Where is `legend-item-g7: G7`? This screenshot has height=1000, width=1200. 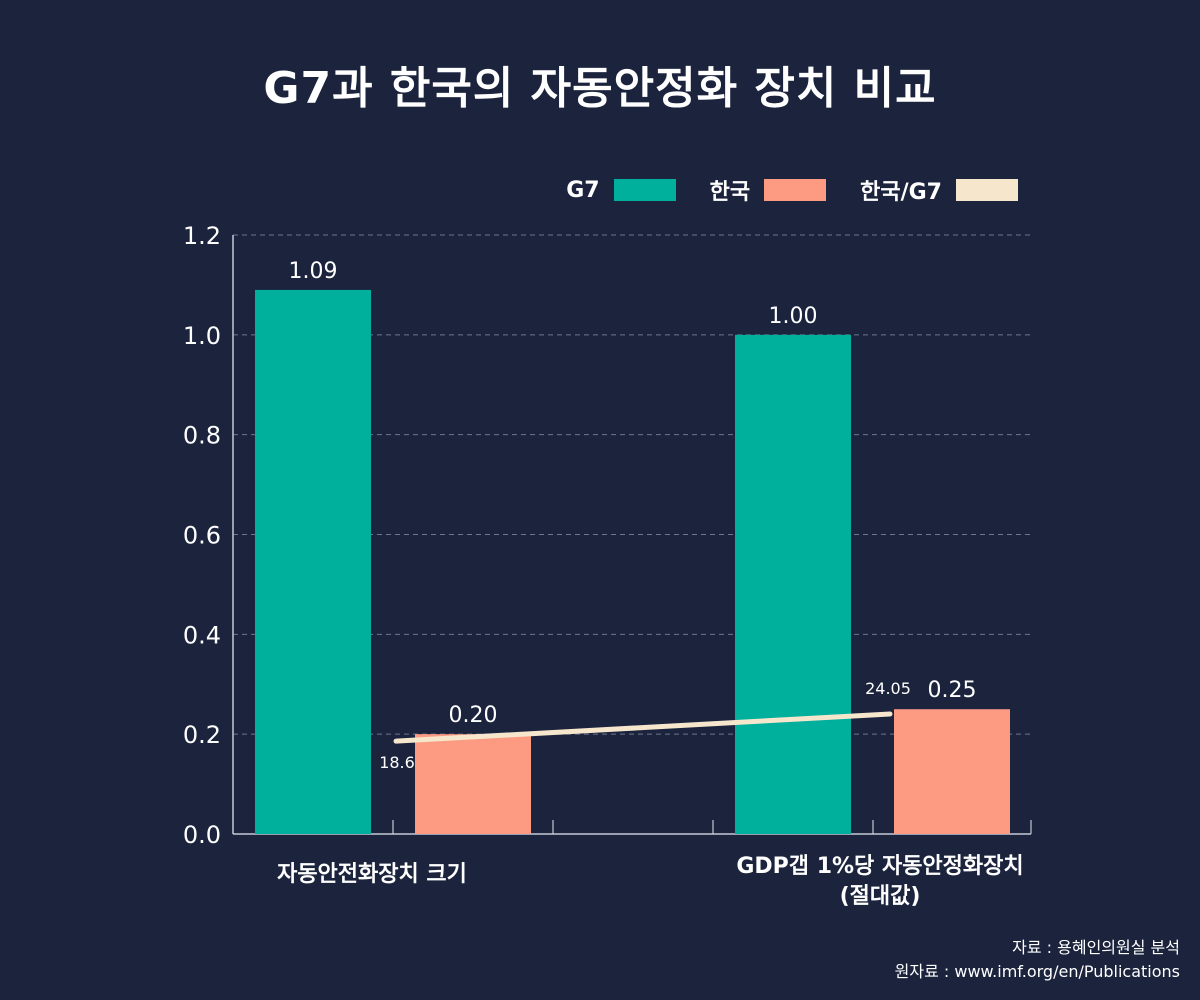
legend-item-g7: G7 is located at coordinates (621, 190).